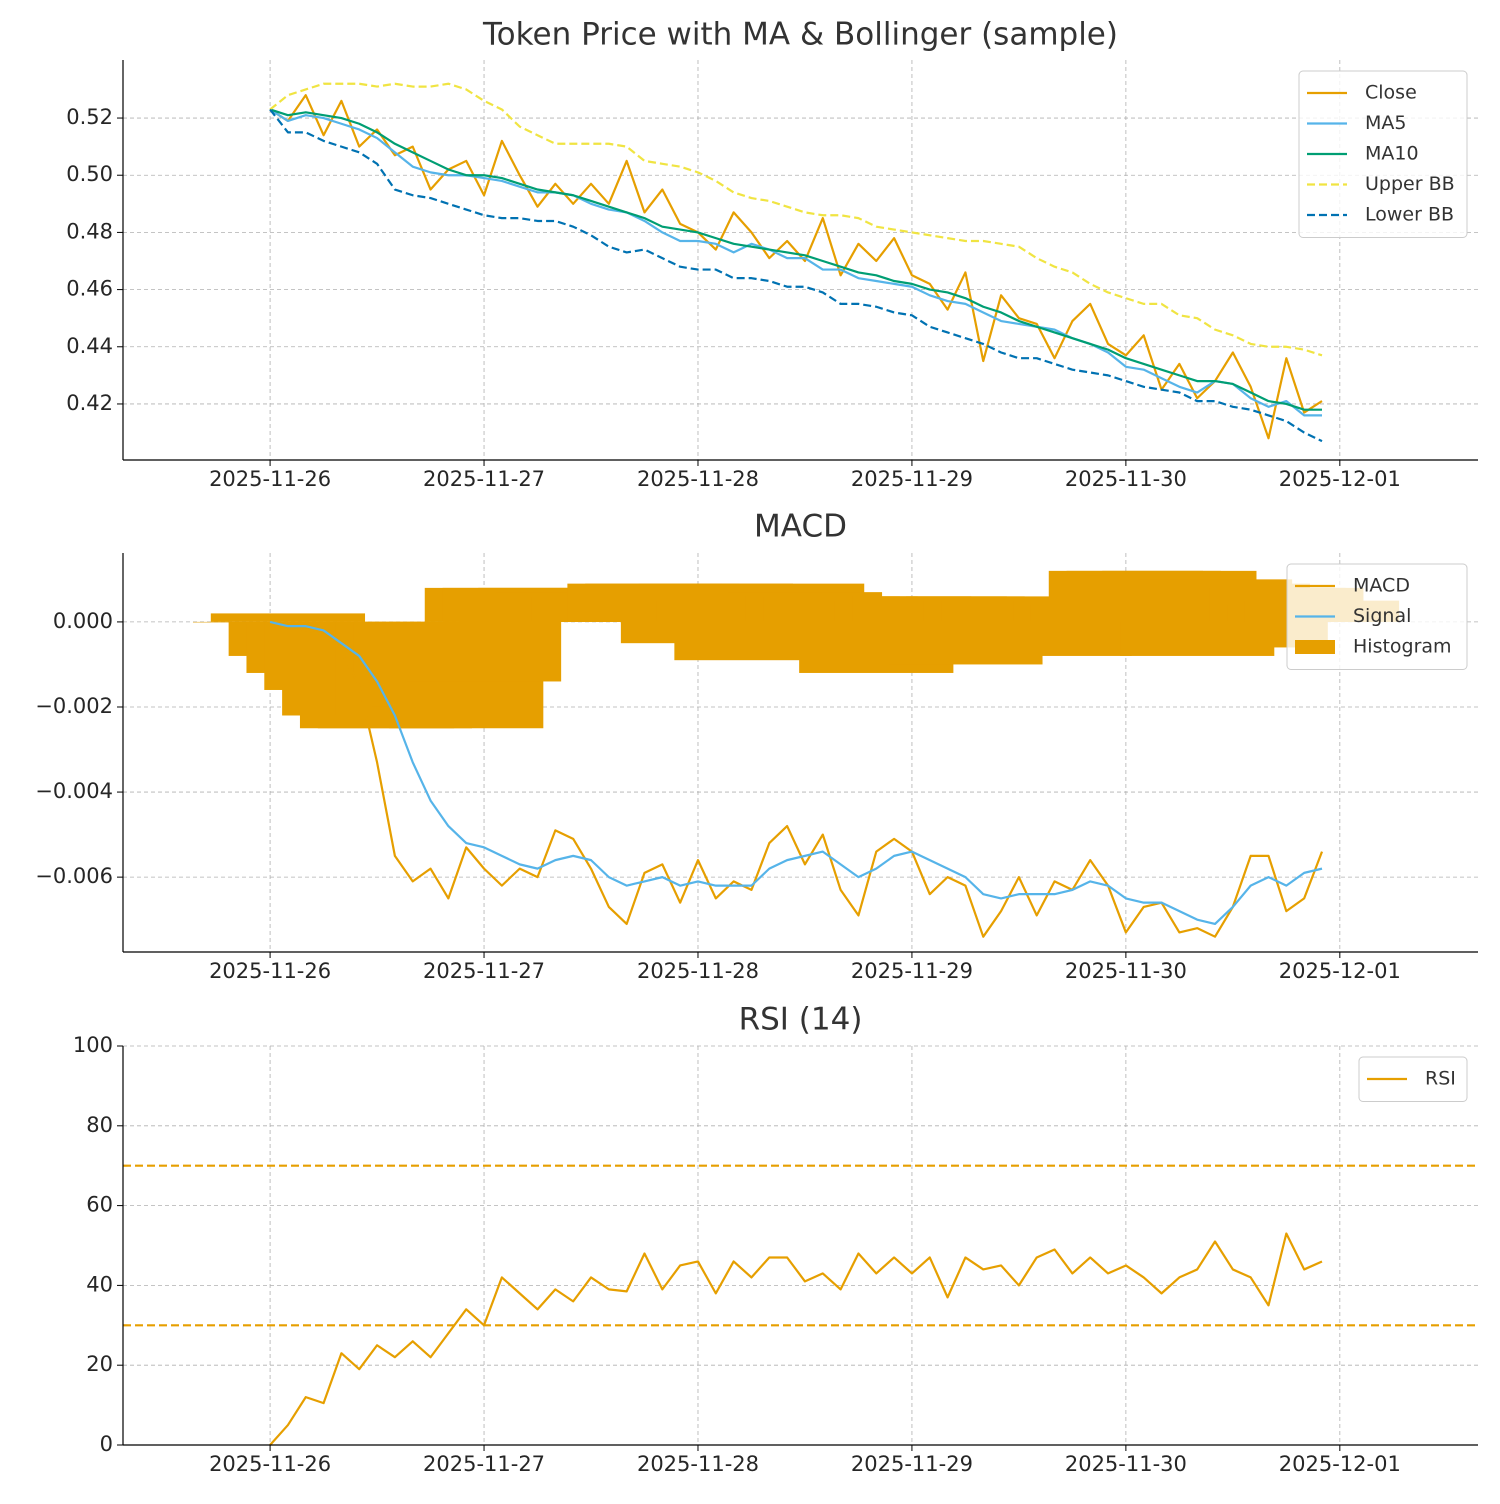  Describe the element at coordinates (801, 1020) in the screenshot. I see `subplot-title: RSI (14)` at that location.